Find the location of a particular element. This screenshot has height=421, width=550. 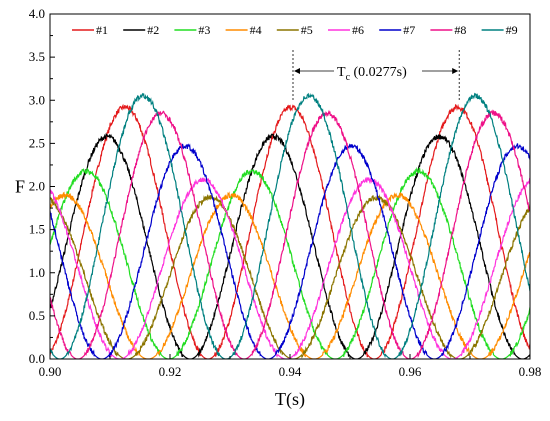

y-tick-label: 2.0 is located at coordinates (37, 186).